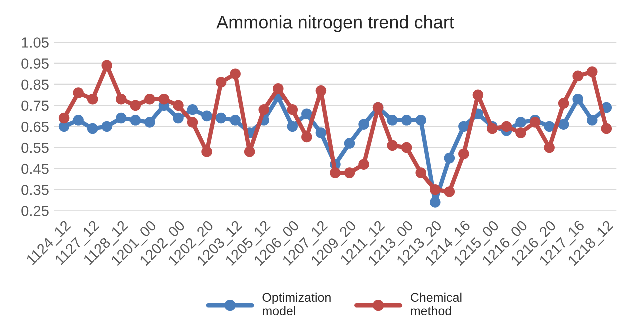  I want to click on y-tick-label: 0.75, so click(35, 106).